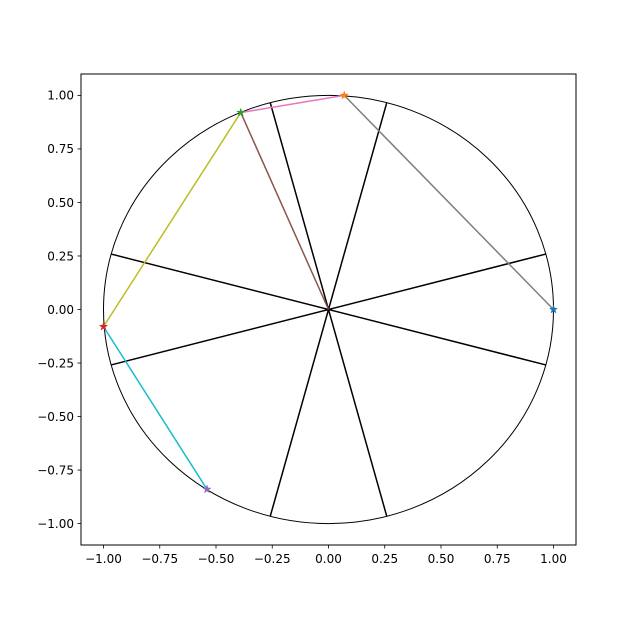 Image resolution: width=640 pixels, height=617 pixels. What do you see at coordinates (159, 559) in the screenshot?
I see `x-tick-label: −0.75` at bounding box center [159, 559].